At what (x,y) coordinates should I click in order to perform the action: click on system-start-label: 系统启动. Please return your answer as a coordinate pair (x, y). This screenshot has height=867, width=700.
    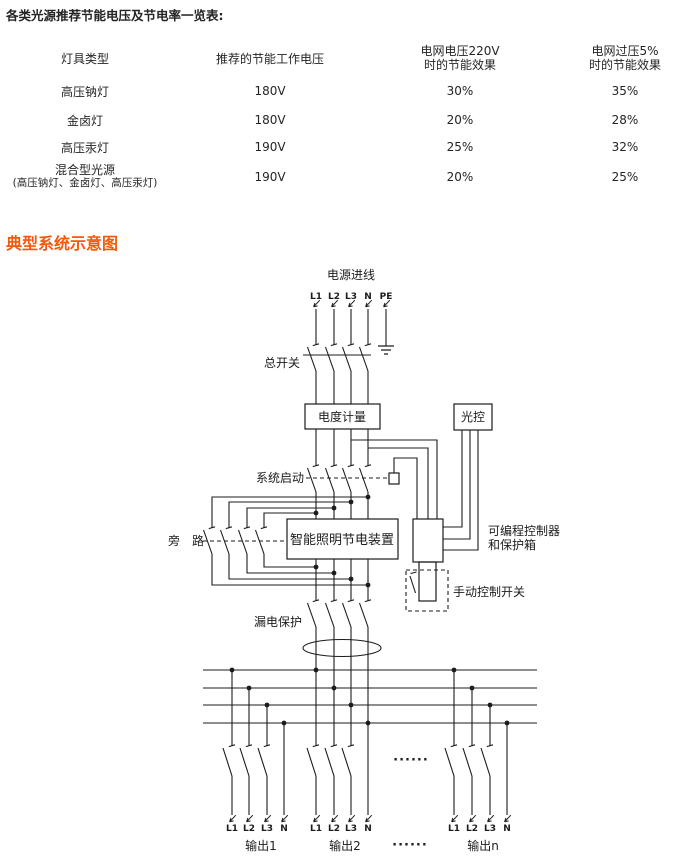
    Looking at the image, I should click on (280, 478).